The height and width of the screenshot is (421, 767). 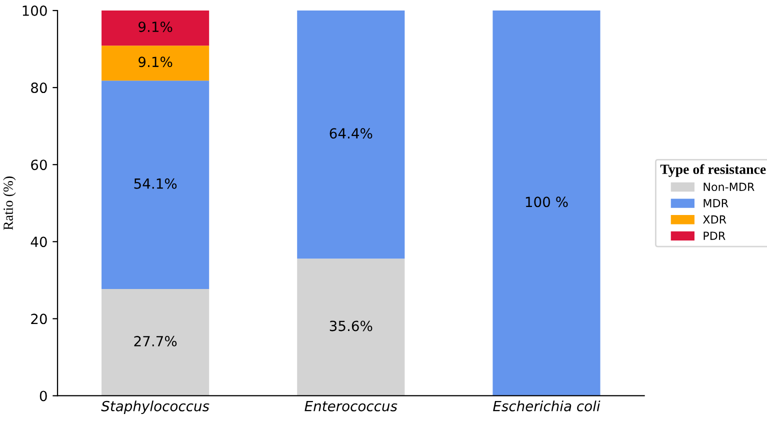 I want to click on y-tick-label: 40, so click(x=38, y=242).